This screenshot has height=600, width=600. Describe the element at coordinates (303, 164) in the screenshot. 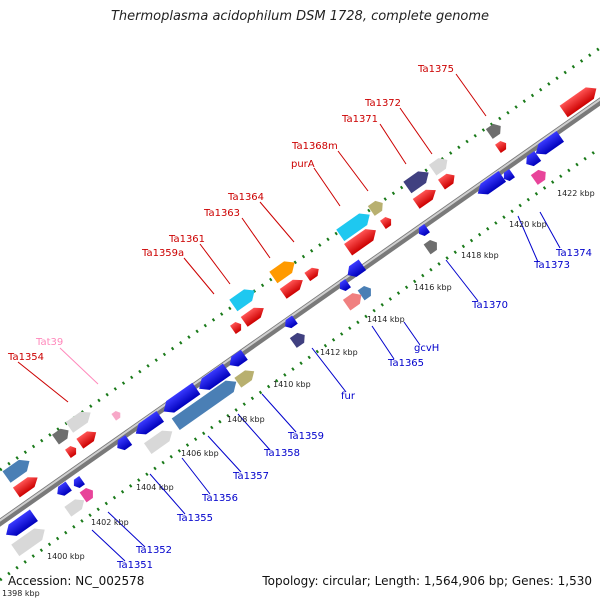

I see `gene-label: purA` at that location.